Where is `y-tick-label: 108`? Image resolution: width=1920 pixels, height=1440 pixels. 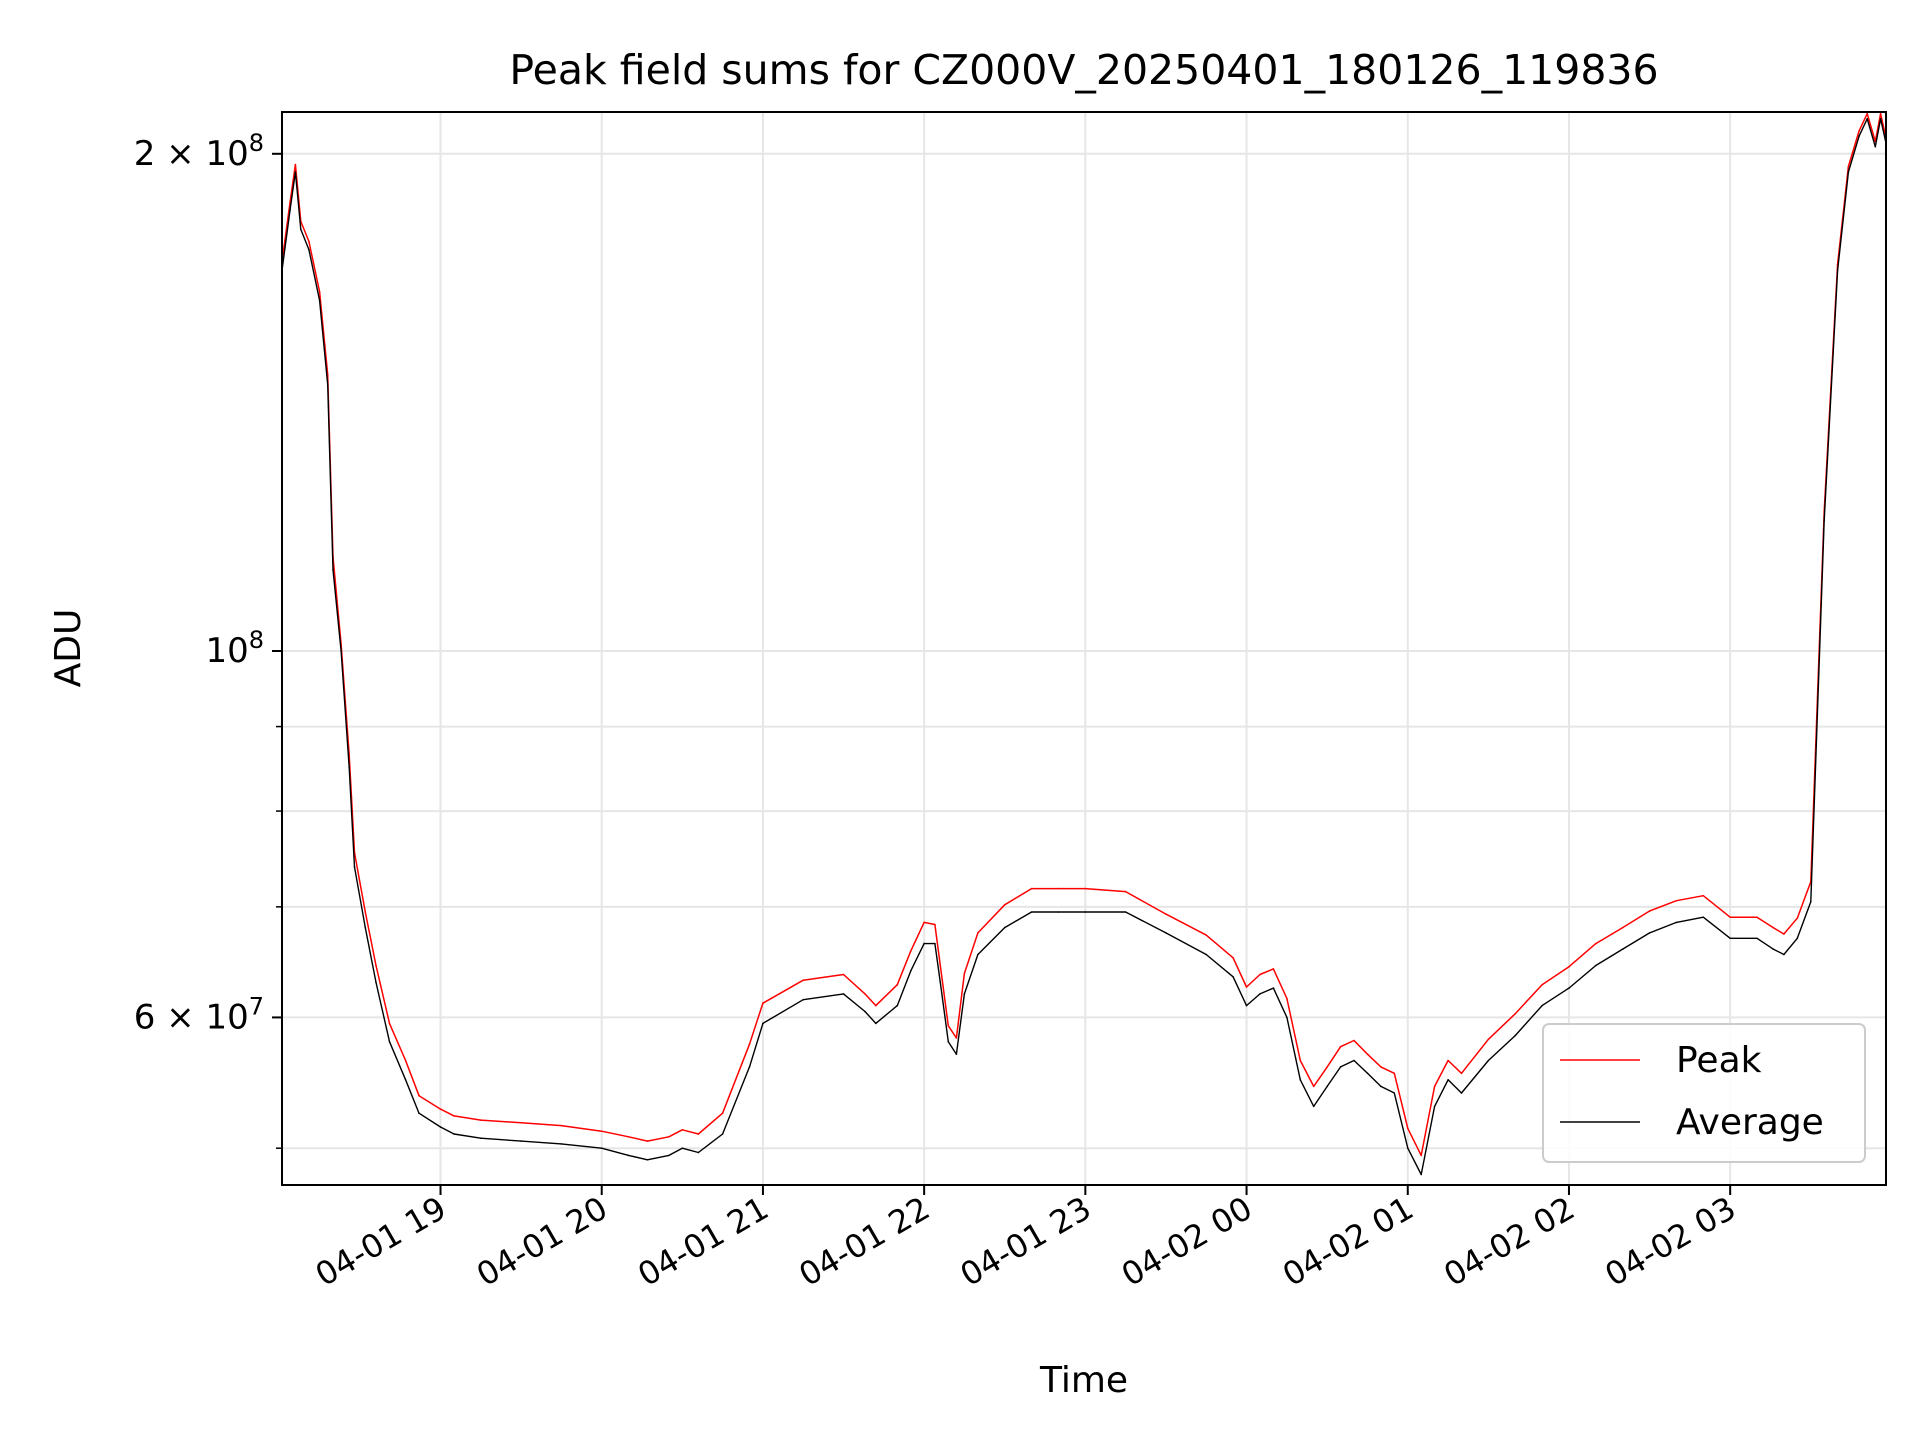
y-tick-label: 108 is located at coordinates (234, 648).